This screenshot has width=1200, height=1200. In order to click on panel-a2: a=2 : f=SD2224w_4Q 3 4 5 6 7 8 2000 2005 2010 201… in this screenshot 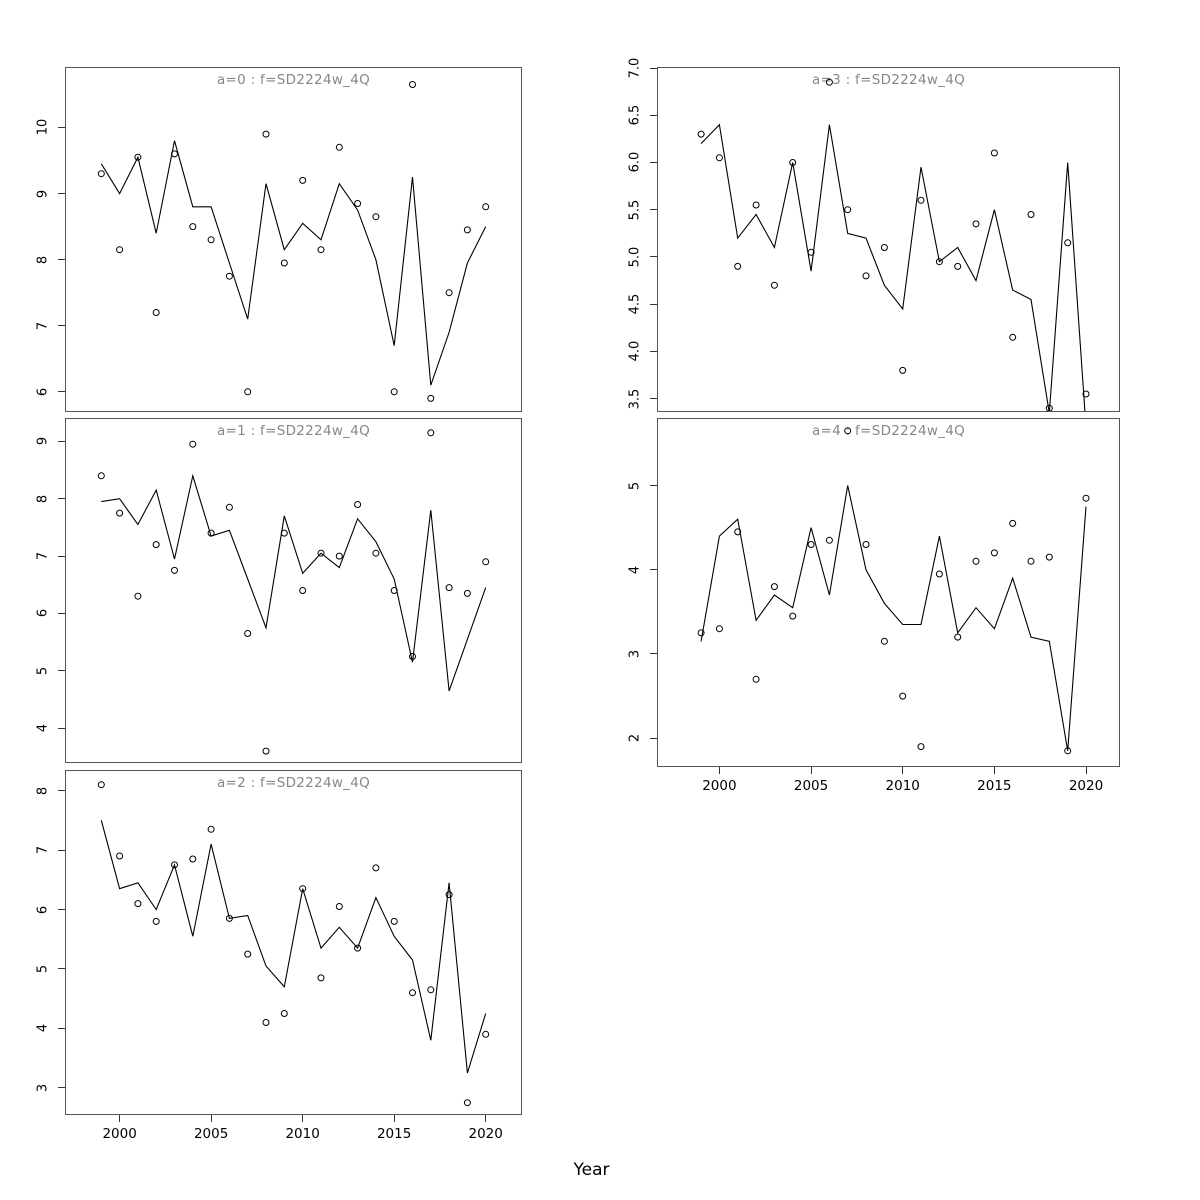, I will do `click(279, 956)`.